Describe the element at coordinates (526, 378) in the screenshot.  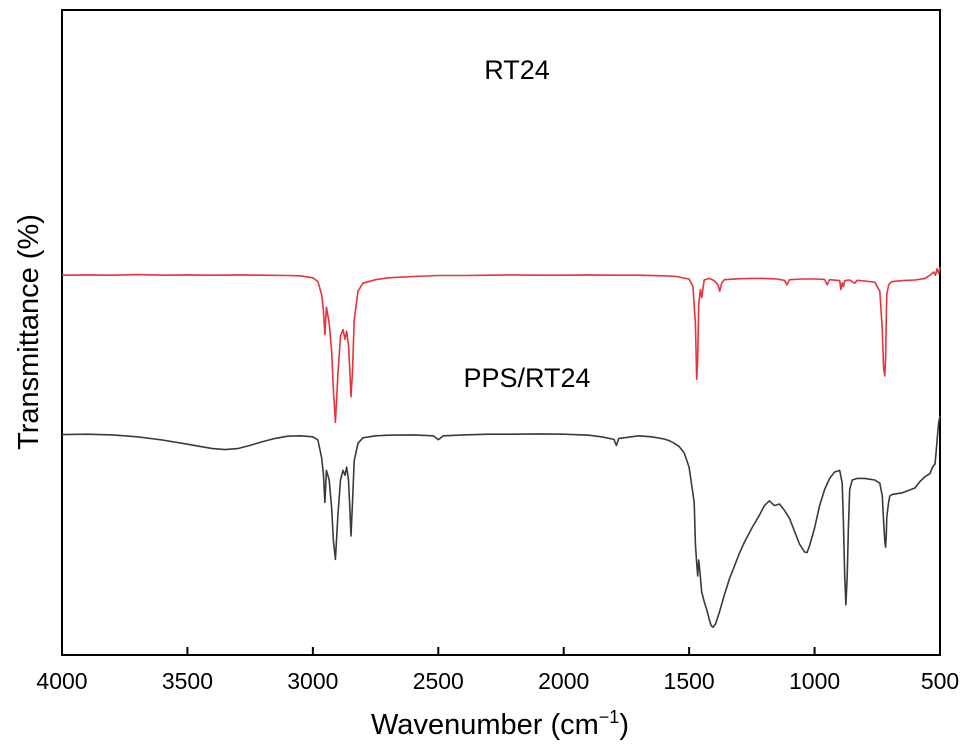
I see `series-label-pps-rt24: PPS/RT24` at that location.